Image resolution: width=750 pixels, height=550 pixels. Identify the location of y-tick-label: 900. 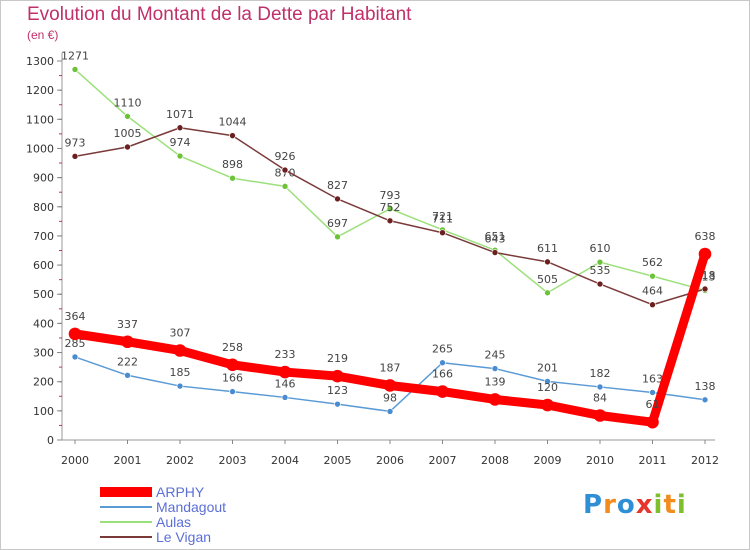
(43, 178).